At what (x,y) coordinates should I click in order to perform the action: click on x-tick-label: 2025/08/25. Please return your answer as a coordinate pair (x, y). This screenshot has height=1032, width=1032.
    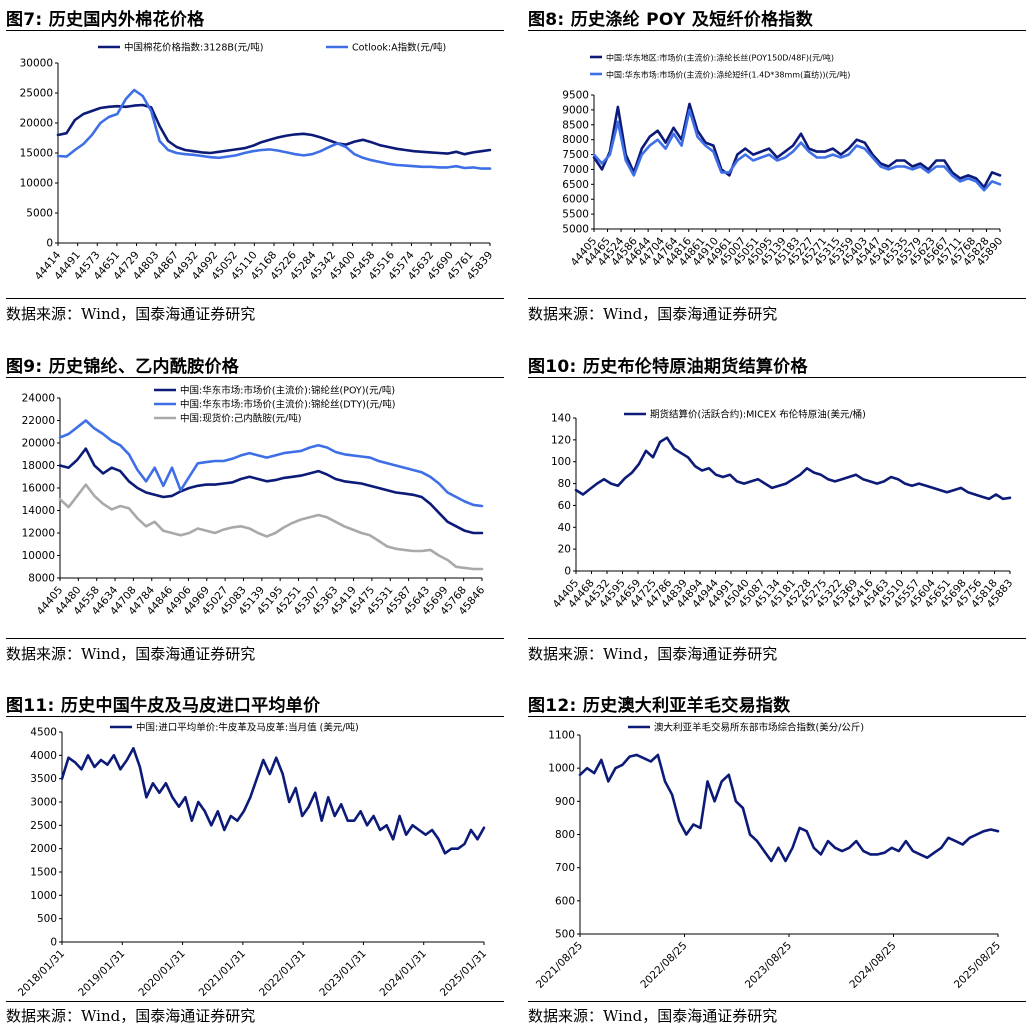
    Looking at the image, I should click on (977, 965).